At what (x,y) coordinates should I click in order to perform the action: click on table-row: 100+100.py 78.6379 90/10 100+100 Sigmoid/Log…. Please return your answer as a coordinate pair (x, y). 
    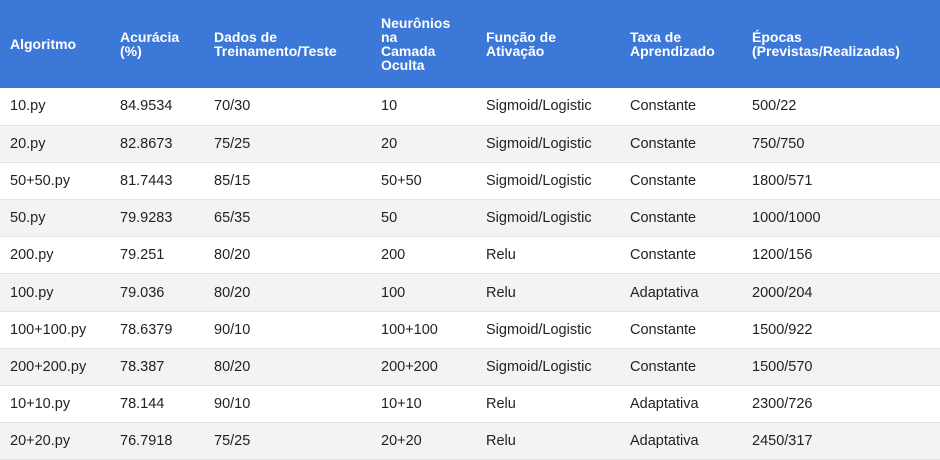
    Looking at the image, I should click on (470, 330).